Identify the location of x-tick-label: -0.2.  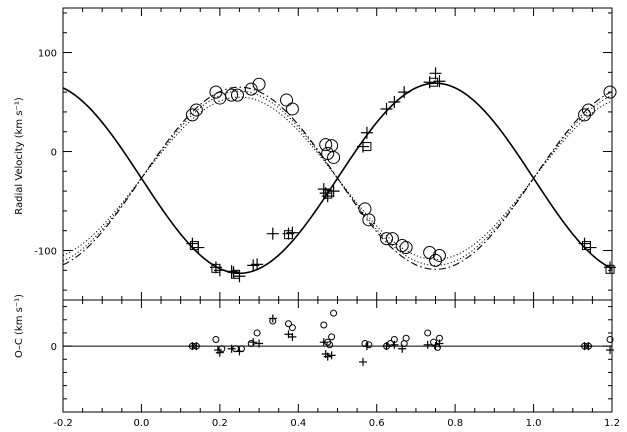
(63, 423).